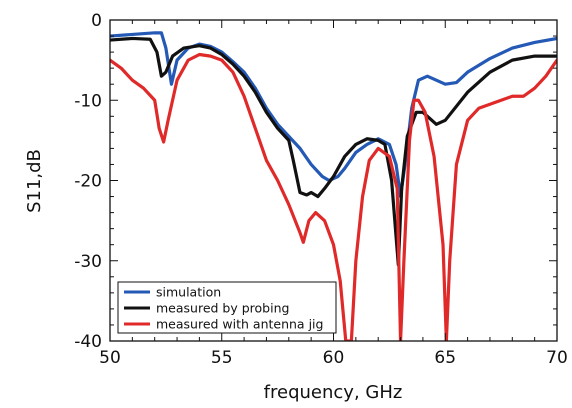  What do you see at coordinates (222, 358) in the screenshot?
I see `x-tick-label: 55` at bounding box center [222, 358].